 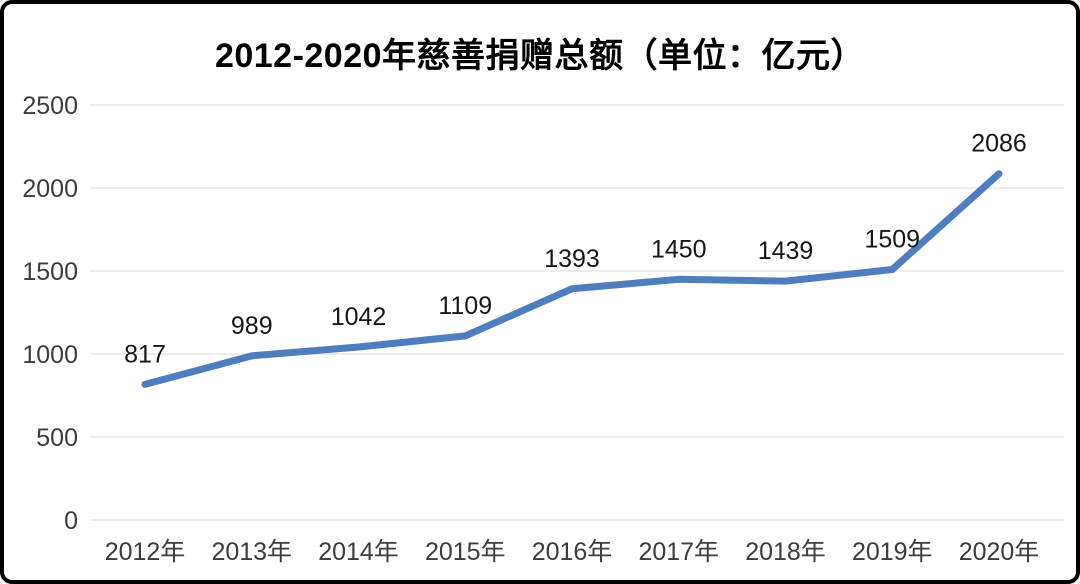 What do you see at coordinates (892, 240) in the screenshot?
I see `data-label: 1509` at bounding box center [892, 240].